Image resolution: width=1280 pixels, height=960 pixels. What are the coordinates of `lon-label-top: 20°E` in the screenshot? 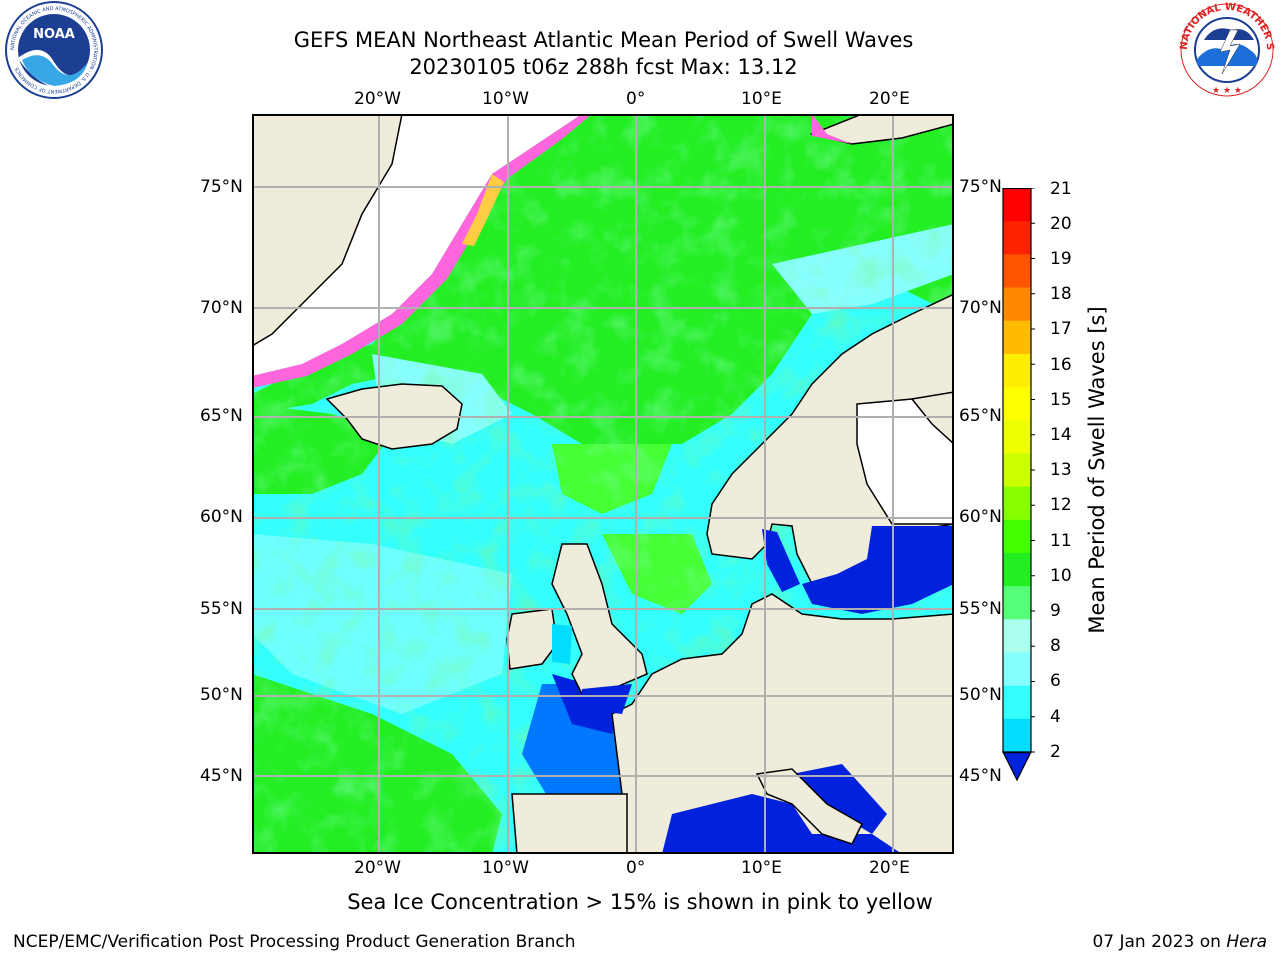 It's located at (889, 99).